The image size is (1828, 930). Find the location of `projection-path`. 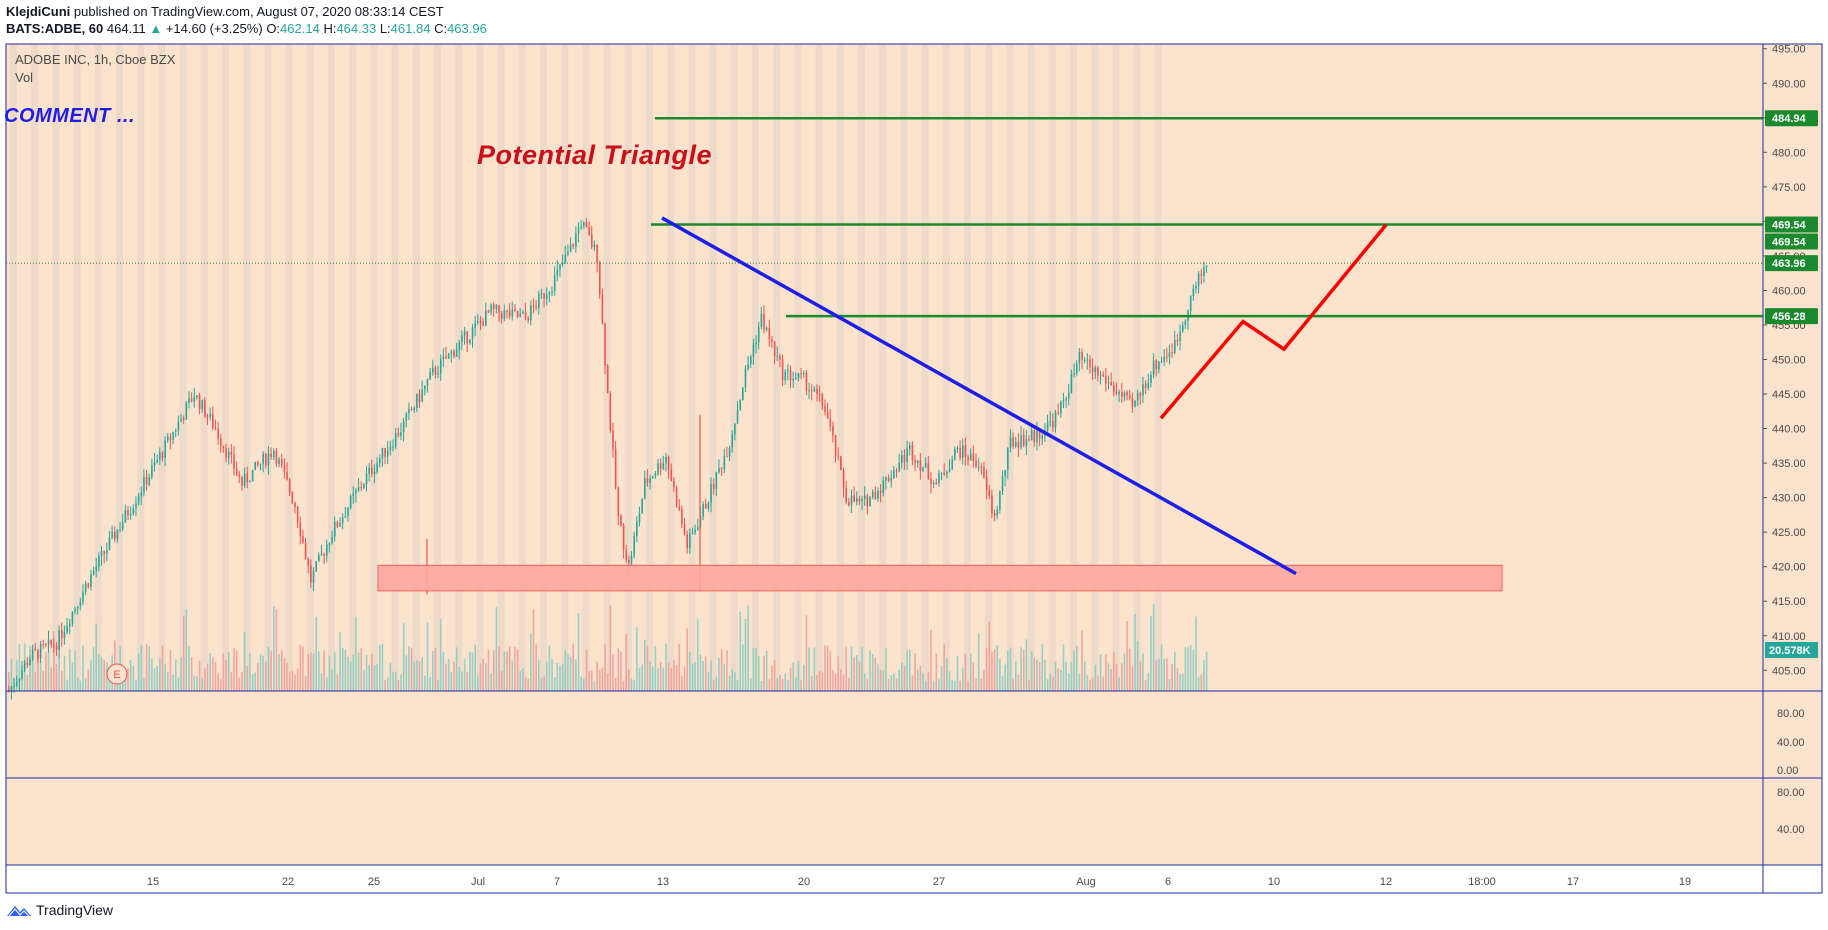

projection-path is located at coordinates (1273, 321).